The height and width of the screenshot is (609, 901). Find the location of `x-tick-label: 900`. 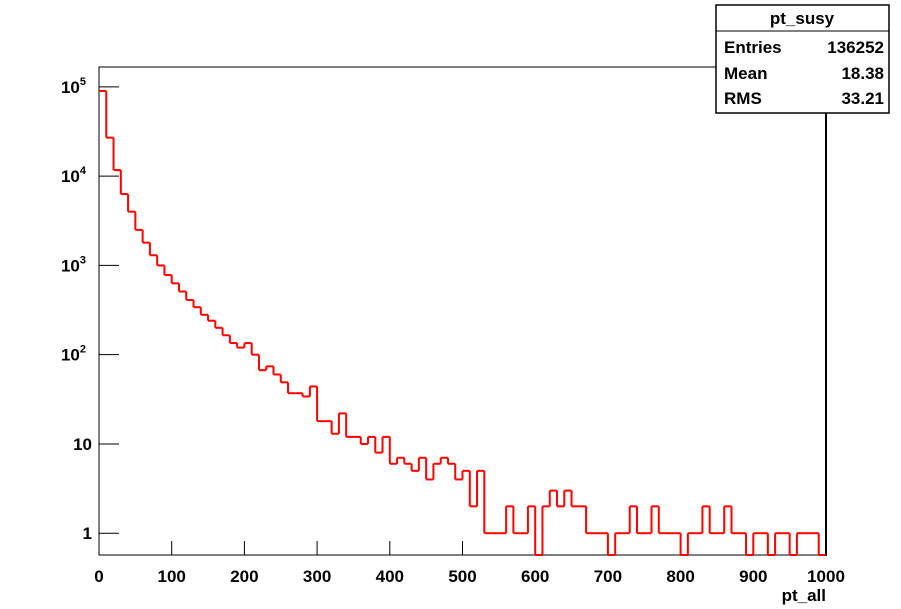

x-tick-label: 900 is located at coordinates (753, 576).